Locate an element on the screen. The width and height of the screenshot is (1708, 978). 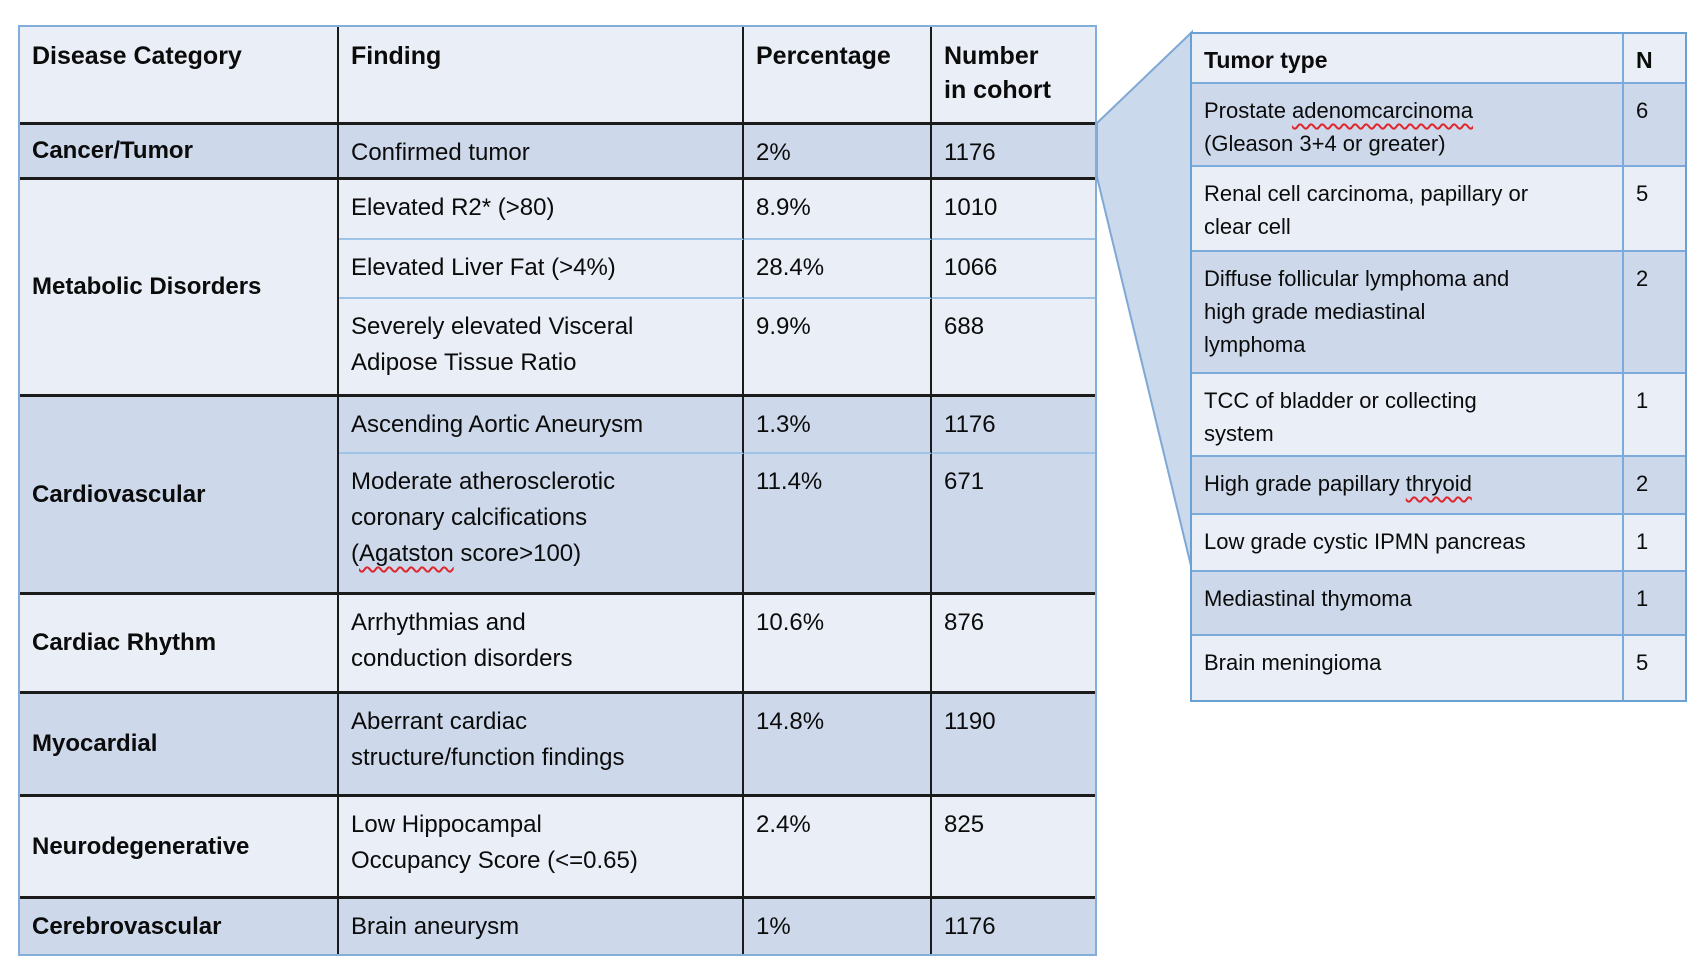
header-percentage: Percentage is located at coordinates (838, 76).